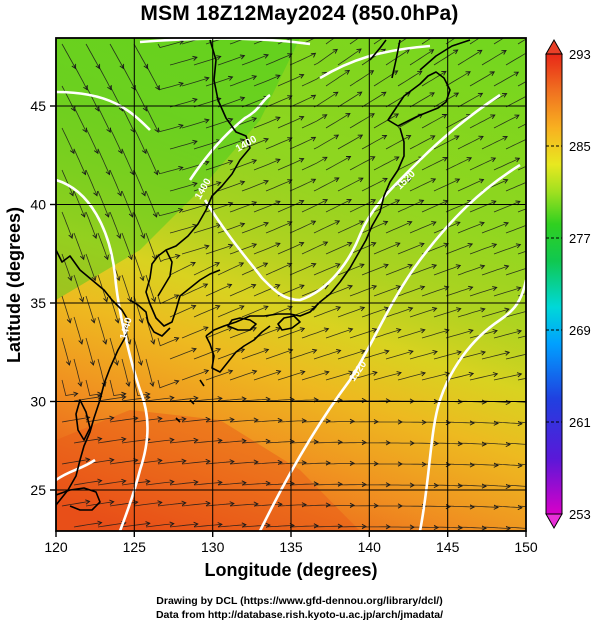 The height and width of the screenshot is (625, 599). I want to click on colorbar-label: 285, so click(580, 146).